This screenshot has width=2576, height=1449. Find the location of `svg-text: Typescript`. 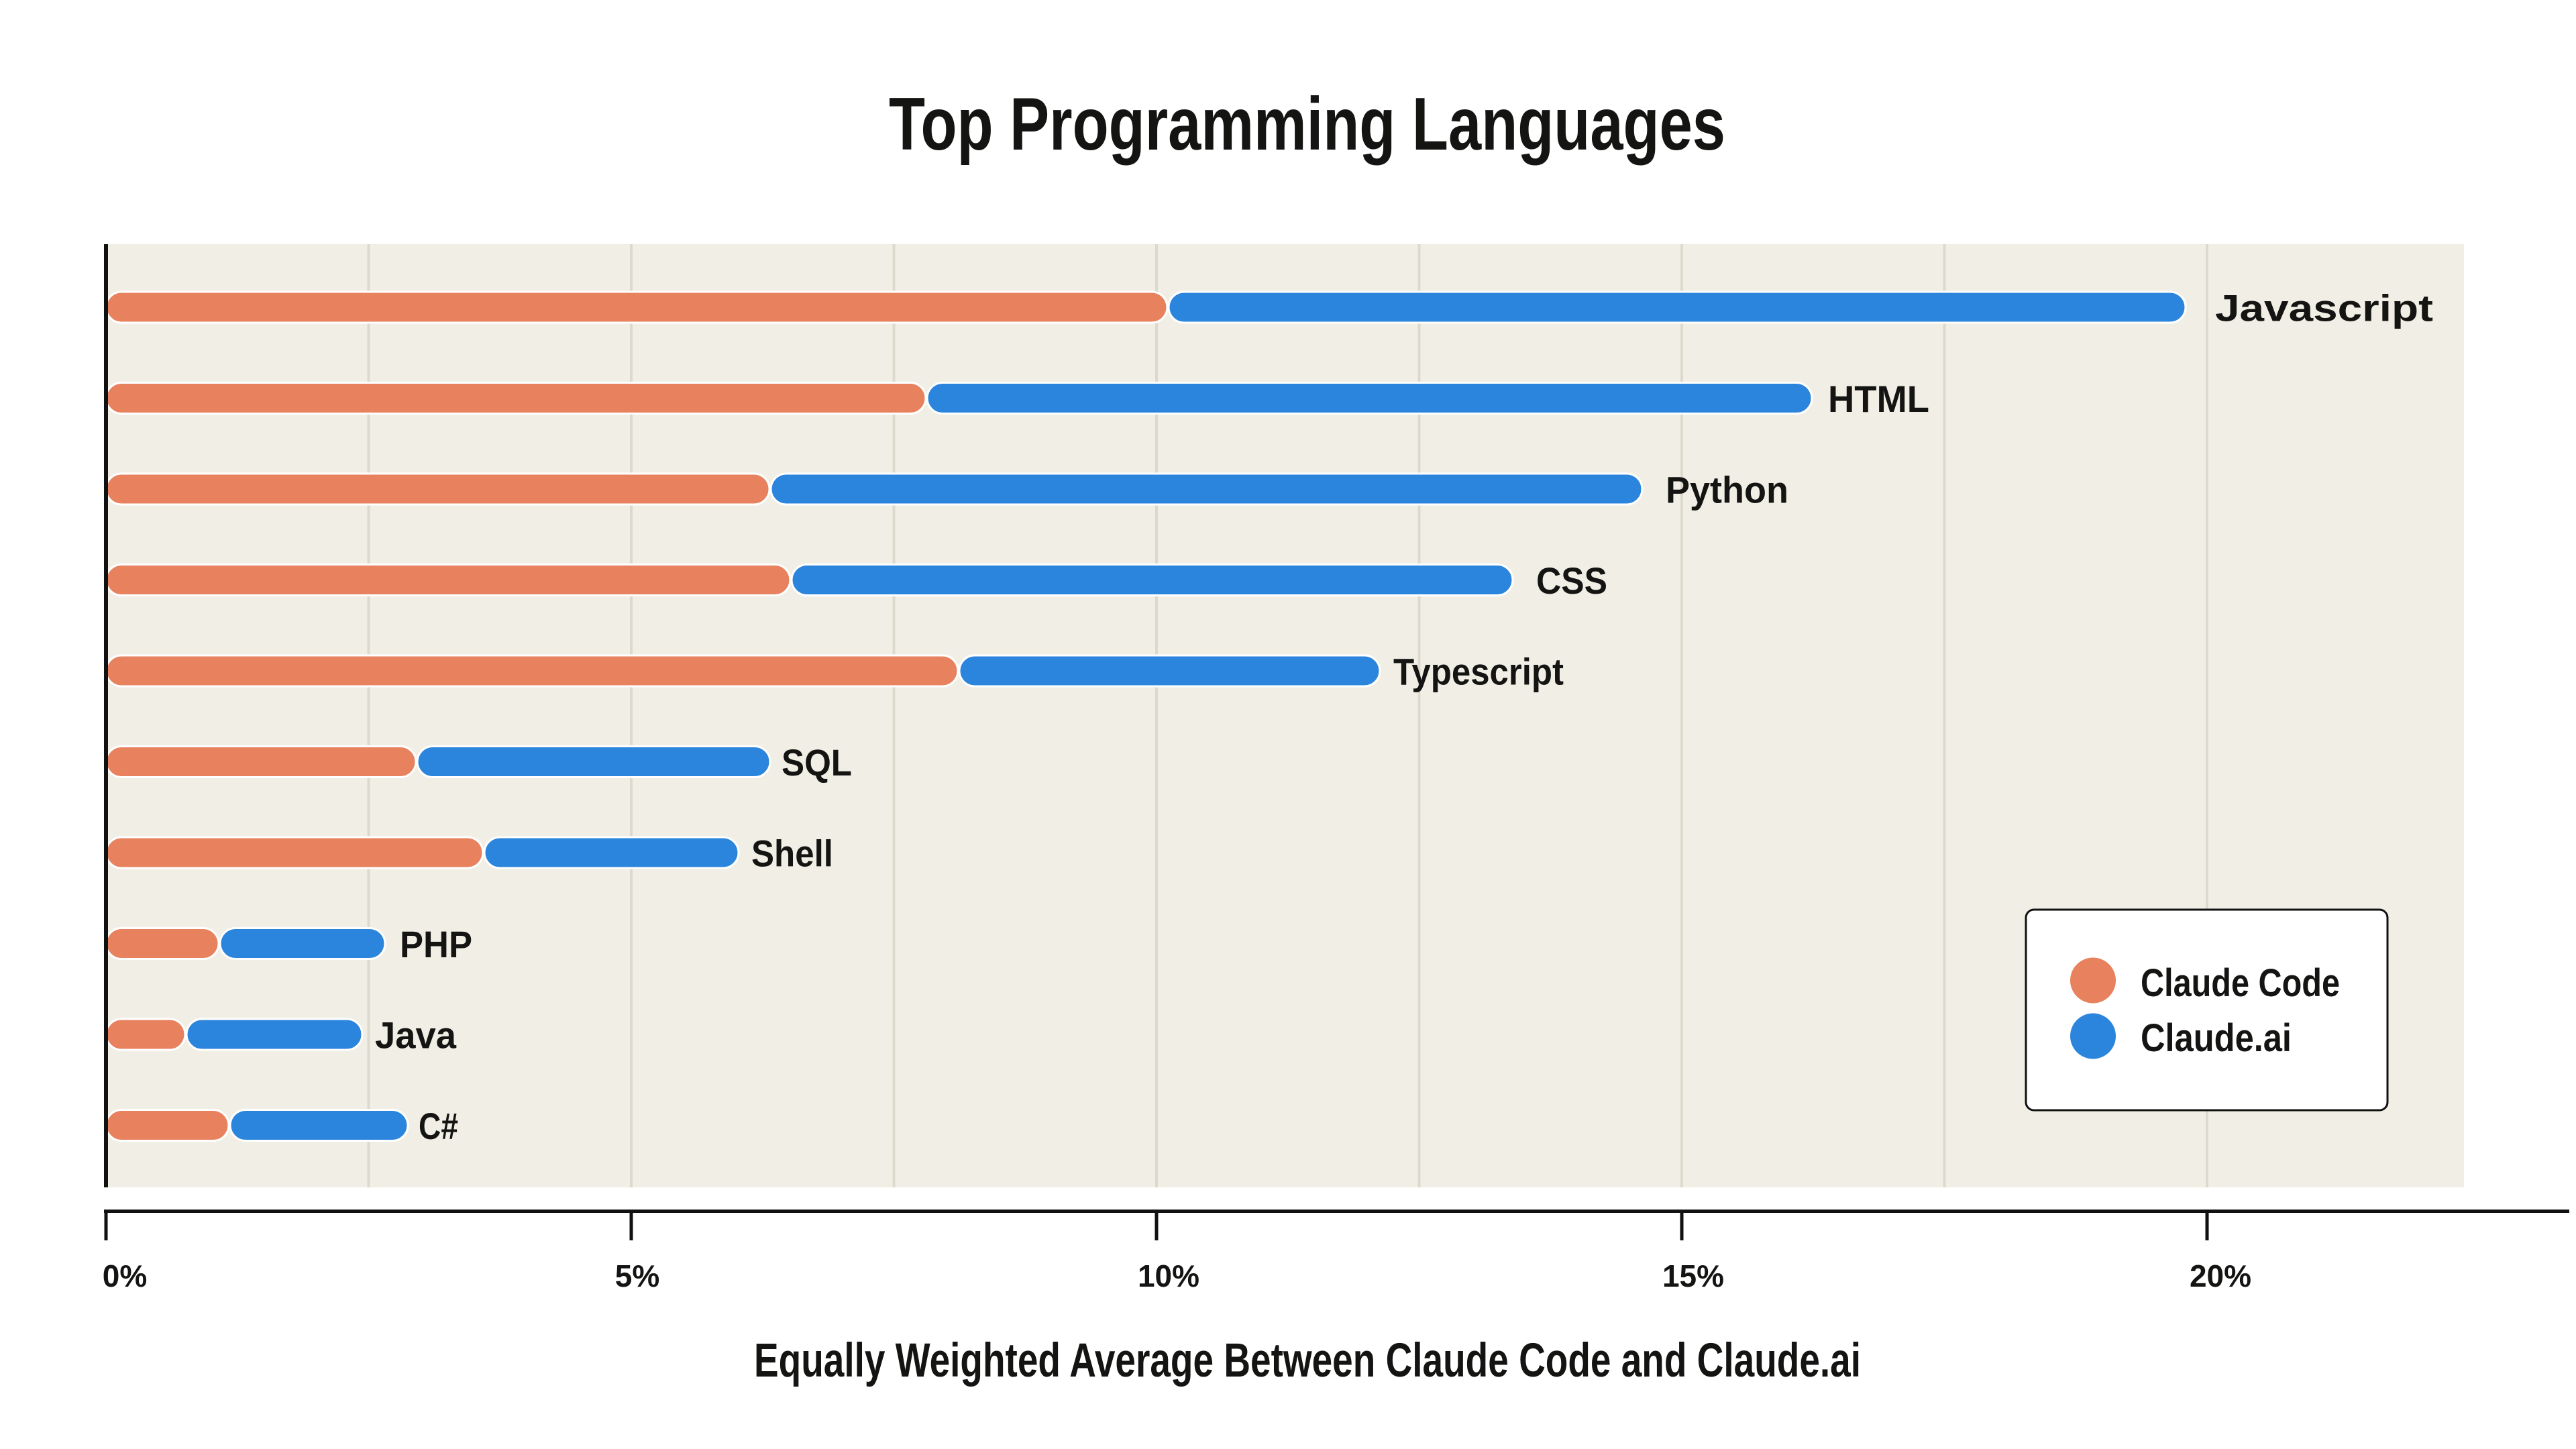

svg-text: Typescript is located at coordinates (1478, 672).